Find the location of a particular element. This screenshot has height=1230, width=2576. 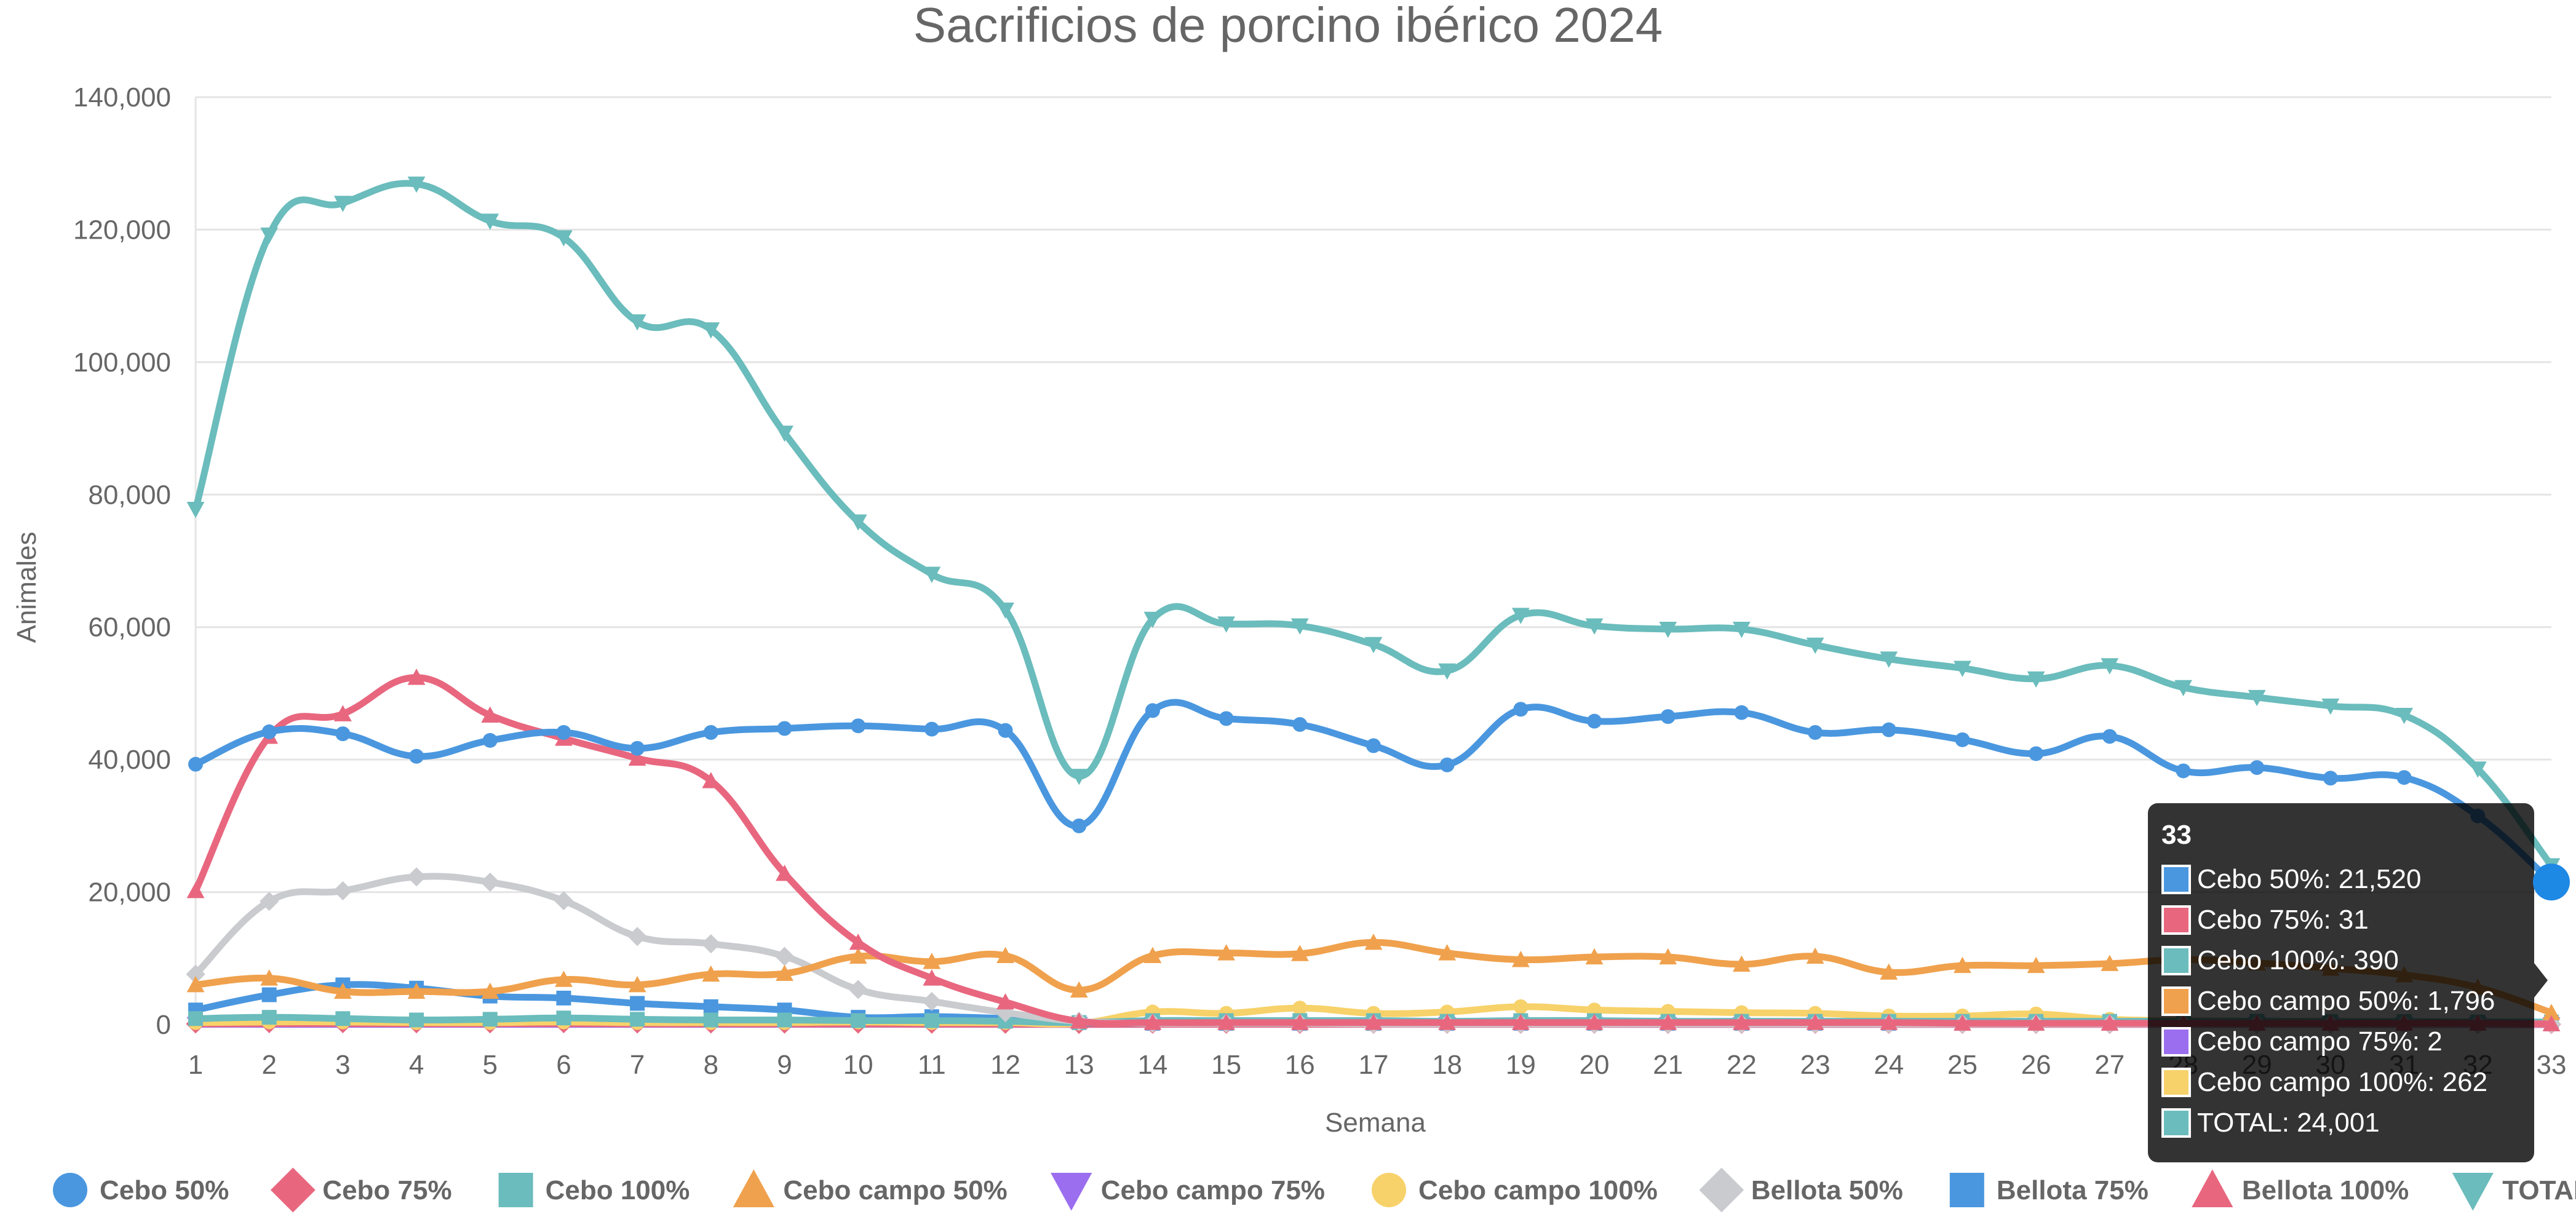

tooltip-line: Cebo 50%: 21,520 is located at coordinates (2309, 879).